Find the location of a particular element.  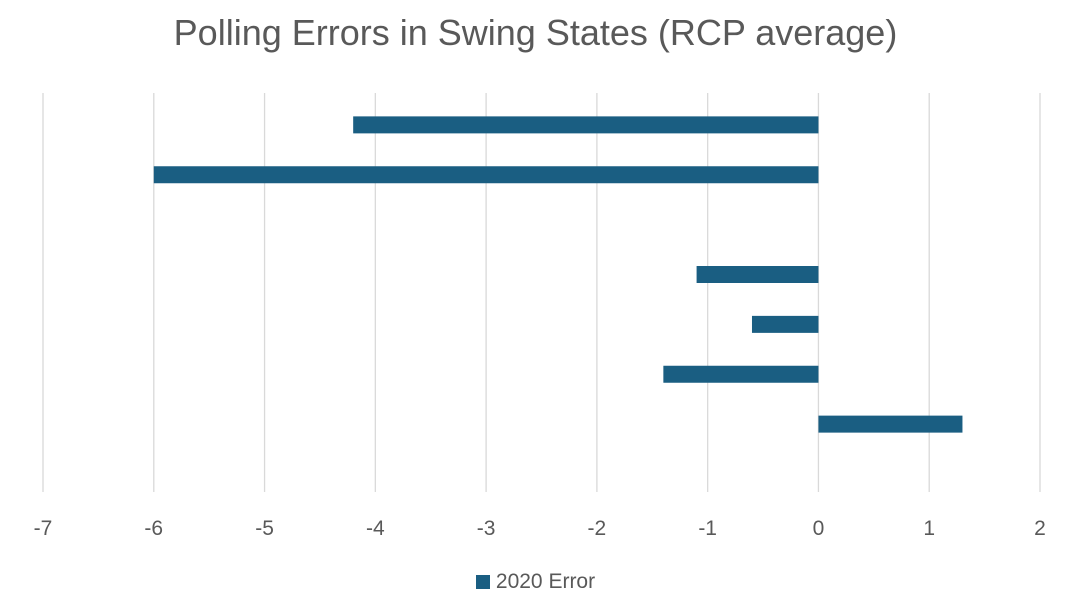

x-tick-label-1: -6 is located at coordinates (153, 528).